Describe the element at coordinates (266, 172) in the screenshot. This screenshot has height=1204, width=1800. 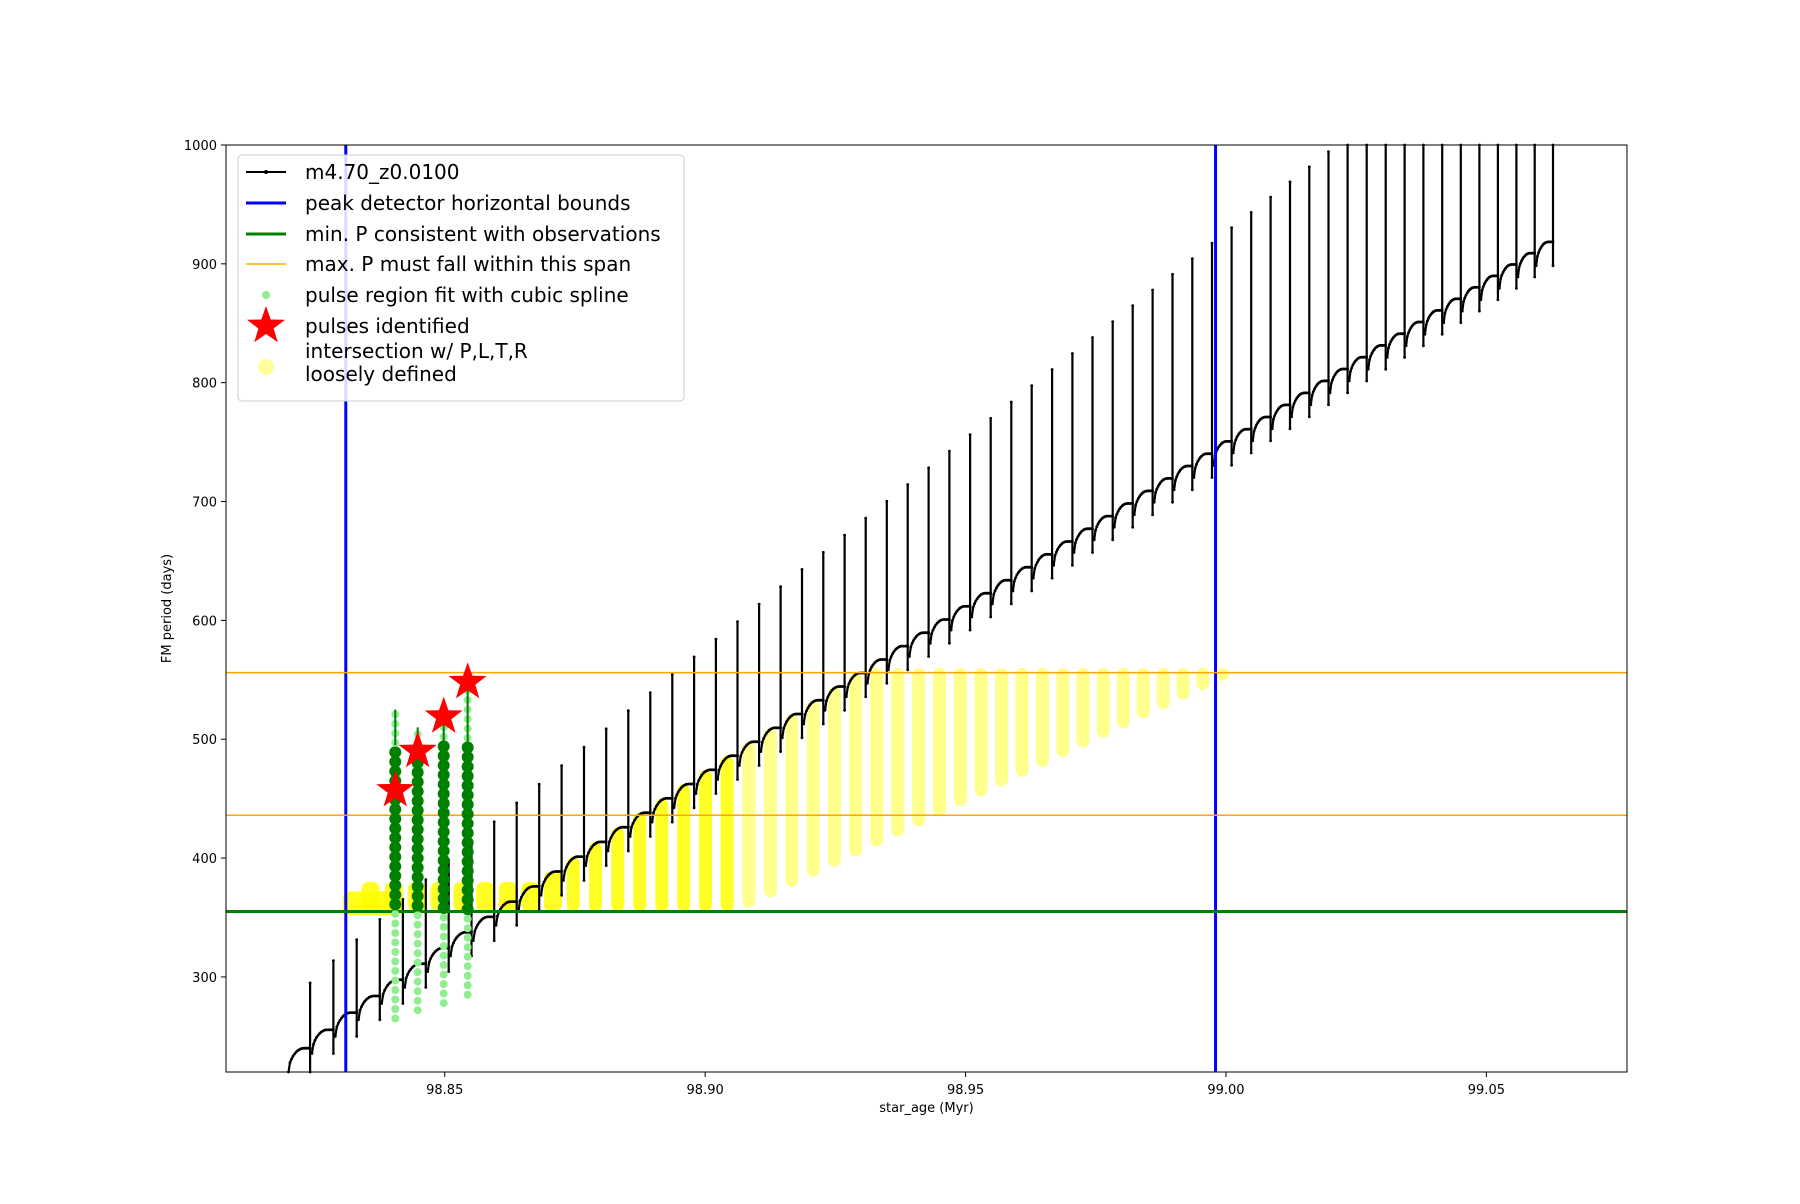
I see `legend-dot-icon` at that location.